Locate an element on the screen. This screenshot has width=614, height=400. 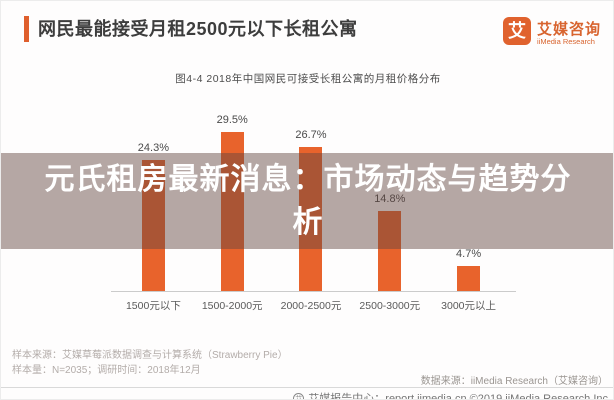
headline-line-2: 析 is located at coordinates (308, 222).